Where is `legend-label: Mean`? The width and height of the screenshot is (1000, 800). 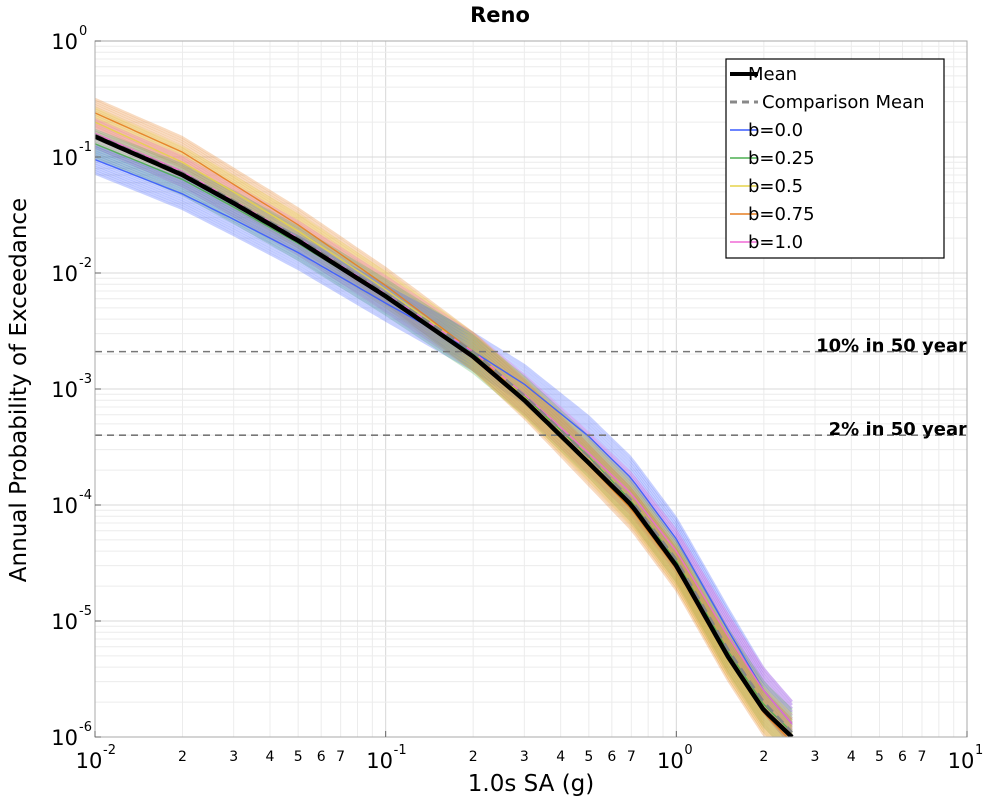 legend-label: Mean is located at coordinates (772, 74).